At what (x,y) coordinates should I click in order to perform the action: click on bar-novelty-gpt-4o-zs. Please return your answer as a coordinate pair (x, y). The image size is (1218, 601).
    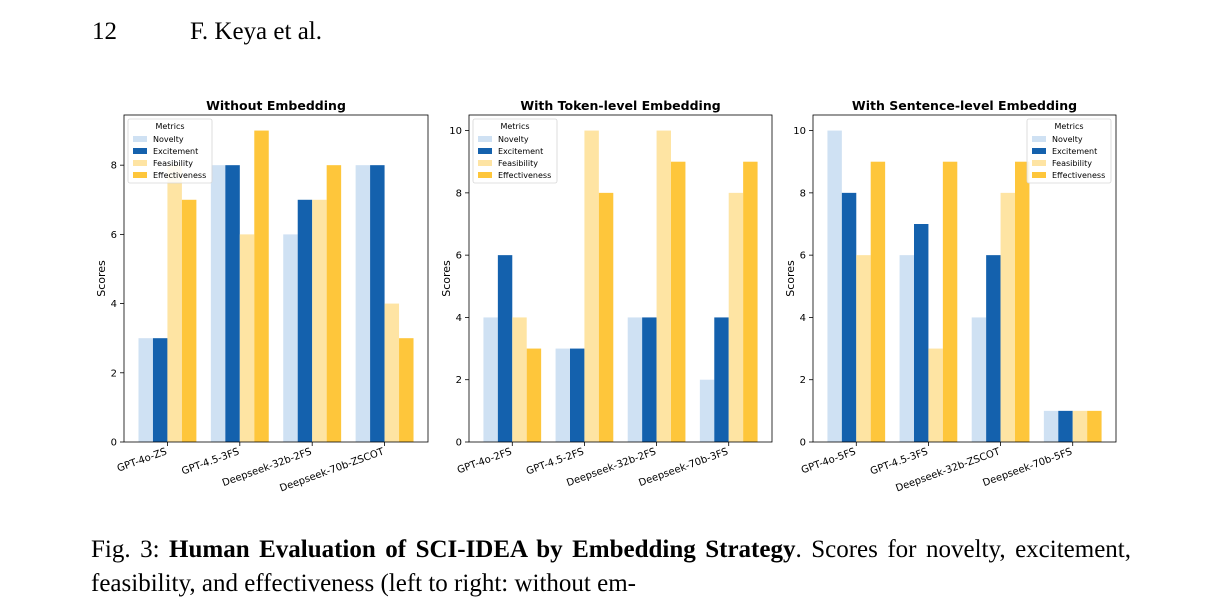
    Looking at the image, I should click on (145, 390).